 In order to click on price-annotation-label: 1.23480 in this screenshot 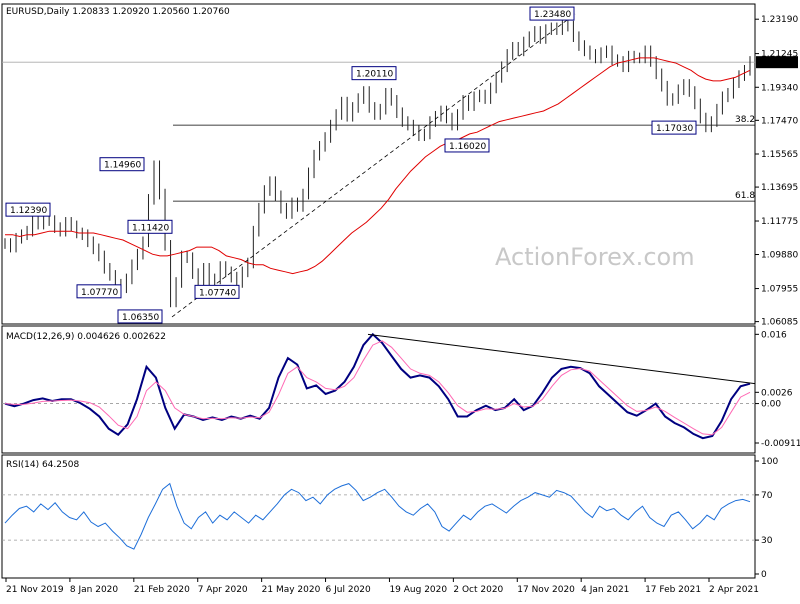, I will do `click(552, 15)`.